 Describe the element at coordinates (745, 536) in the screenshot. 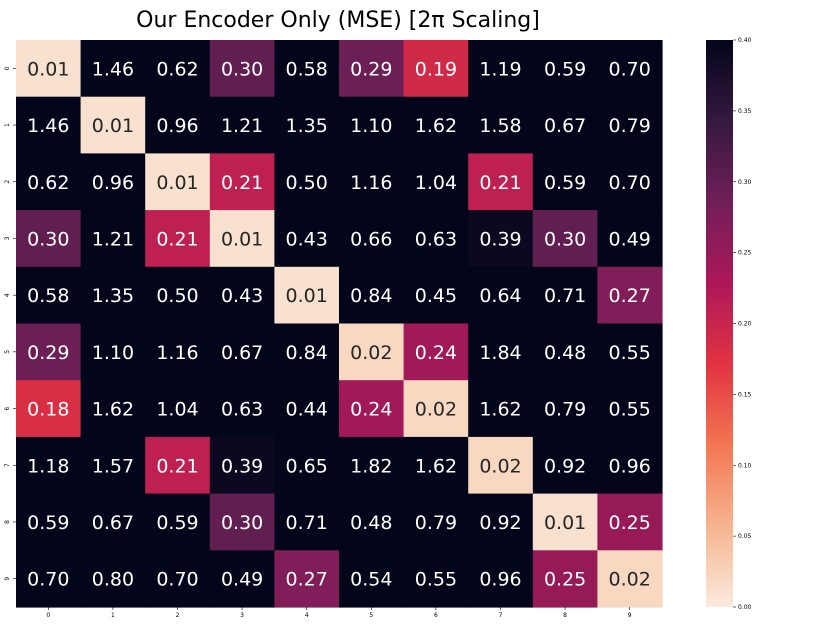

I see `colorbar-tick-label: 0.05` at that location.